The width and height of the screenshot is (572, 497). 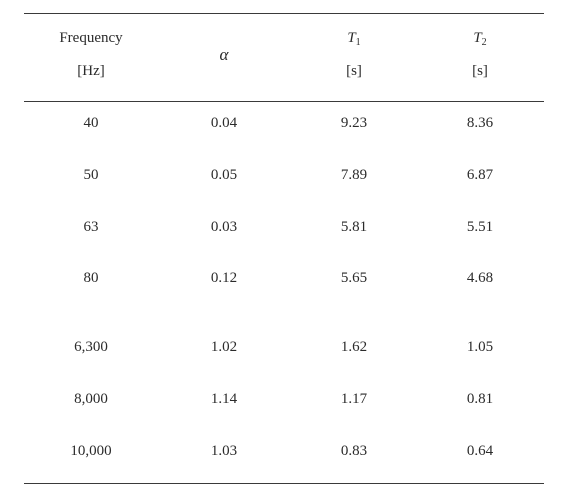 I want to click on table-header-rule, so click(x=284, y=101).